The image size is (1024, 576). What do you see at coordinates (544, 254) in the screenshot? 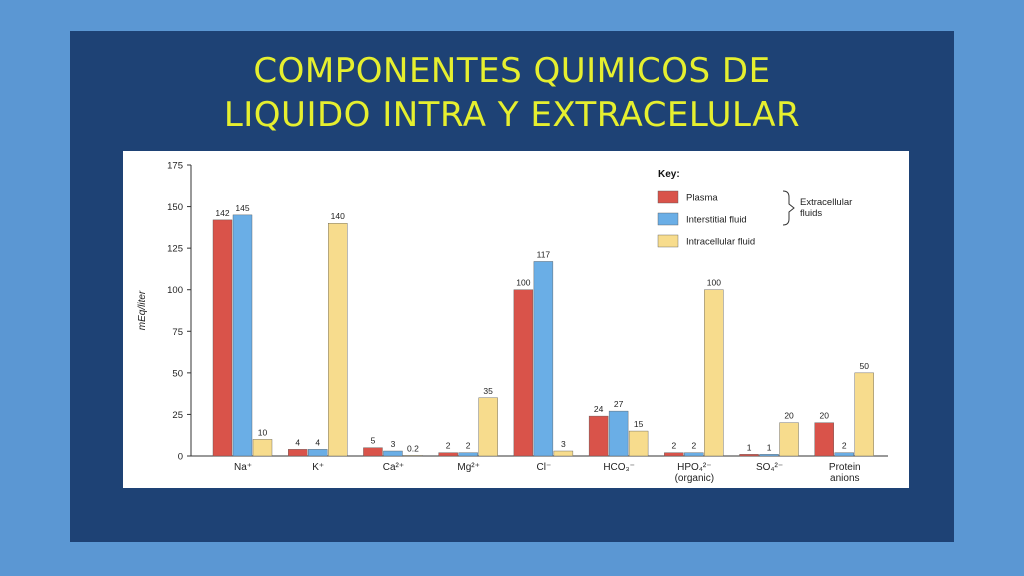
I see `bar-value-label: 117` at bounding box center [544, 254].